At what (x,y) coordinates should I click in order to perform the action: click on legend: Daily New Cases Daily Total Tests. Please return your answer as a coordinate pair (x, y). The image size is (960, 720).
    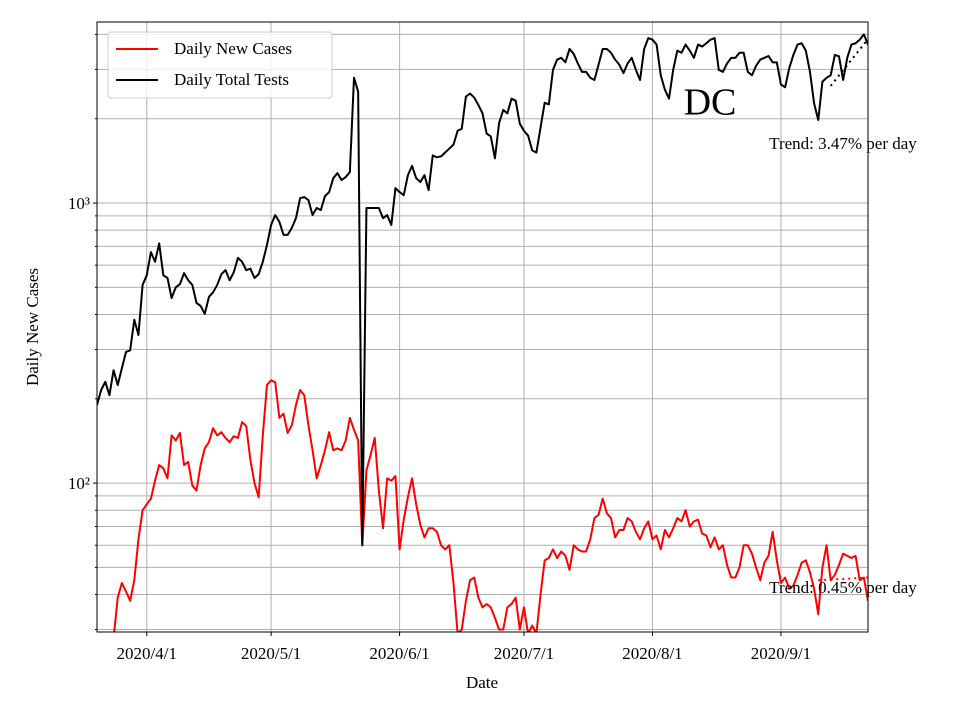
    Looking at the image, I should click on (220, 65).